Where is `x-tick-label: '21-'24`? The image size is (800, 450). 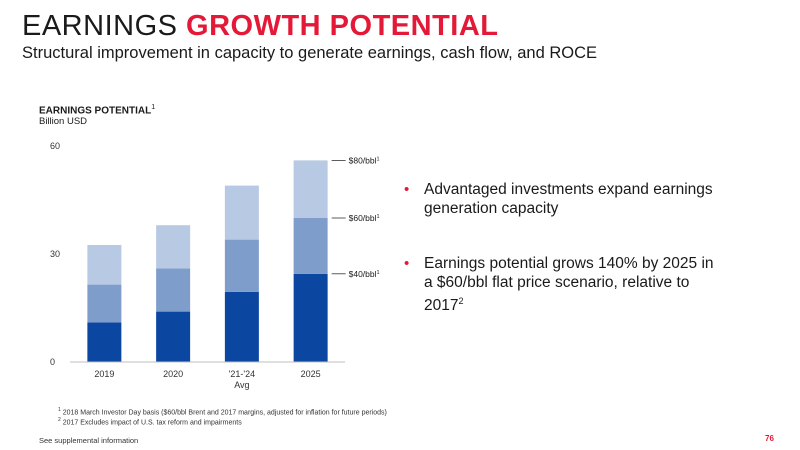
x-tick-label: '21-'24 is located at coordinates (242, 374).